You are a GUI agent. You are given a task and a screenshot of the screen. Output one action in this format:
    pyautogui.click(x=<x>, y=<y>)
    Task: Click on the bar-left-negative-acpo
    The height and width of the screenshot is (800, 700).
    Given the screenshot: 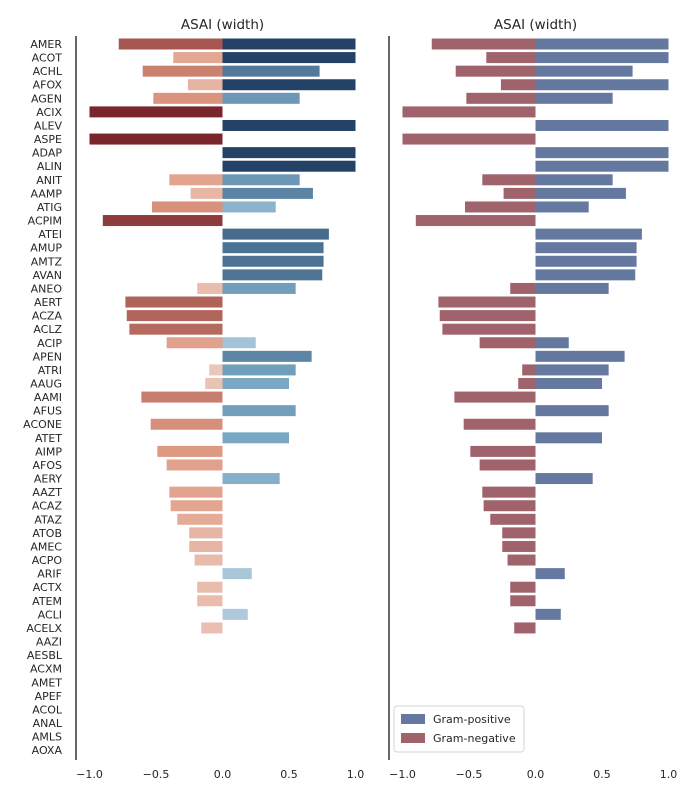 What is the action you would take?
    pyautogui.click(x=208, y=560)
    